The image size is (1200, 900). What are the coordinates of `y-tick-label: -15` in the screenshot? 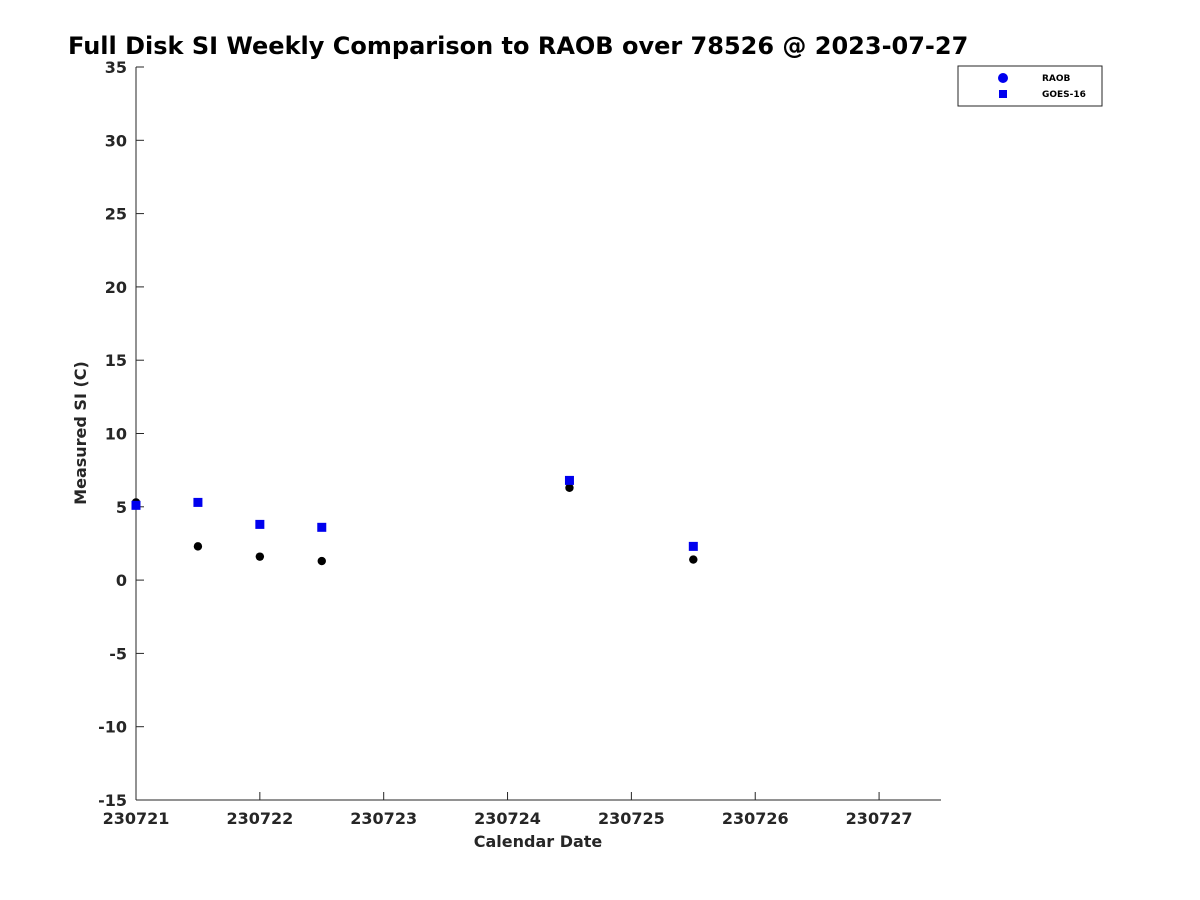 It's located at (112, 800).